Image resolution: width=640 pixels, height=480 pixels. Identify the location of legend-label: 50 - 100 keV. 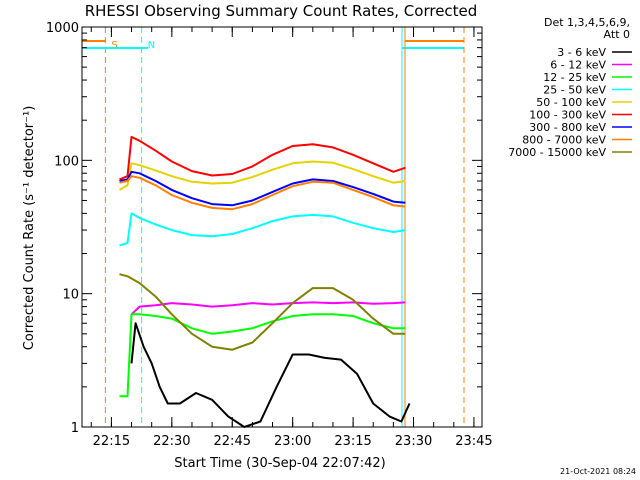
(571, 102).